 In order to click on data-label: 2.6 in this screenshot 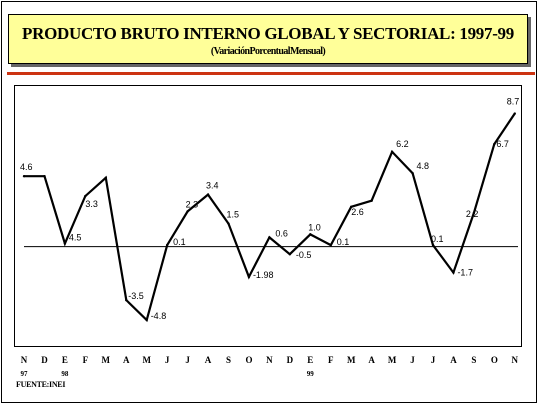, I will do `click(357, 212)`.